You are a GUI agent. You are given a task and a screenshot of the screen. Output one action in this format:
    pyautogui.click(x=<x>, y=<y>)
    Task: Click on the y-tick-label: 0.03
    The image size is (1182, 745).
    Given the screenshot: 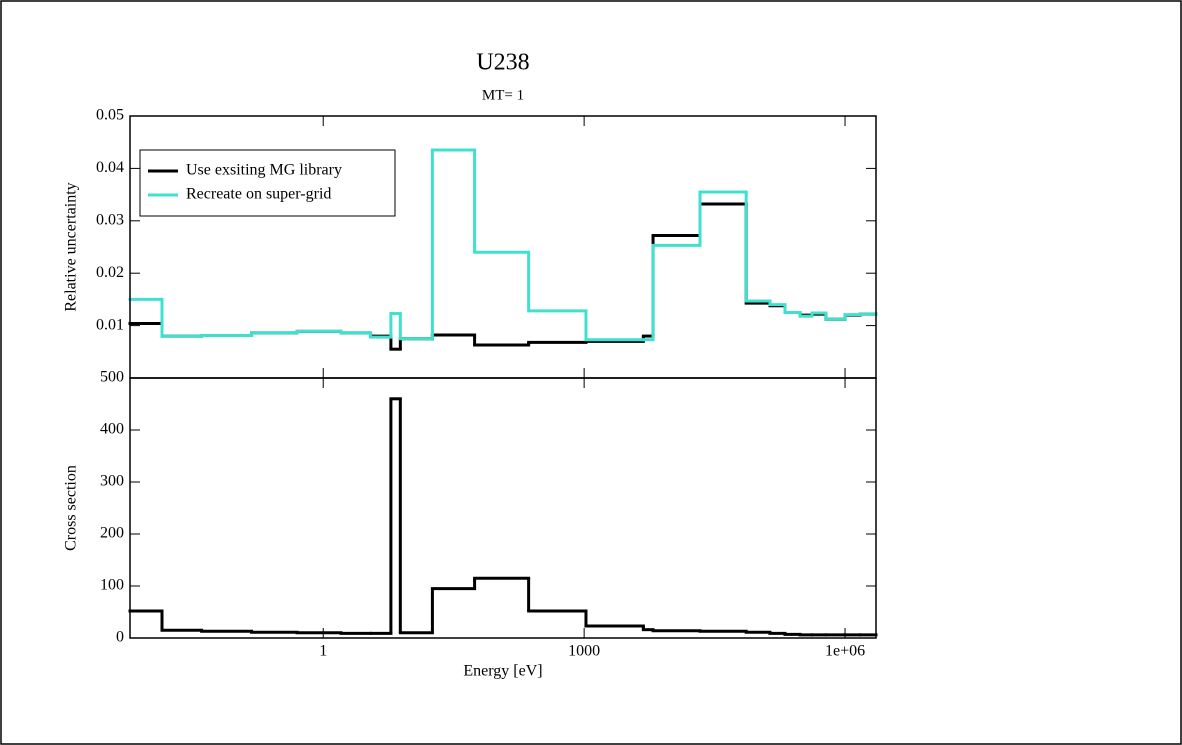 What is the action you would take?
    pyautogui.click(x=110, y=219)
    